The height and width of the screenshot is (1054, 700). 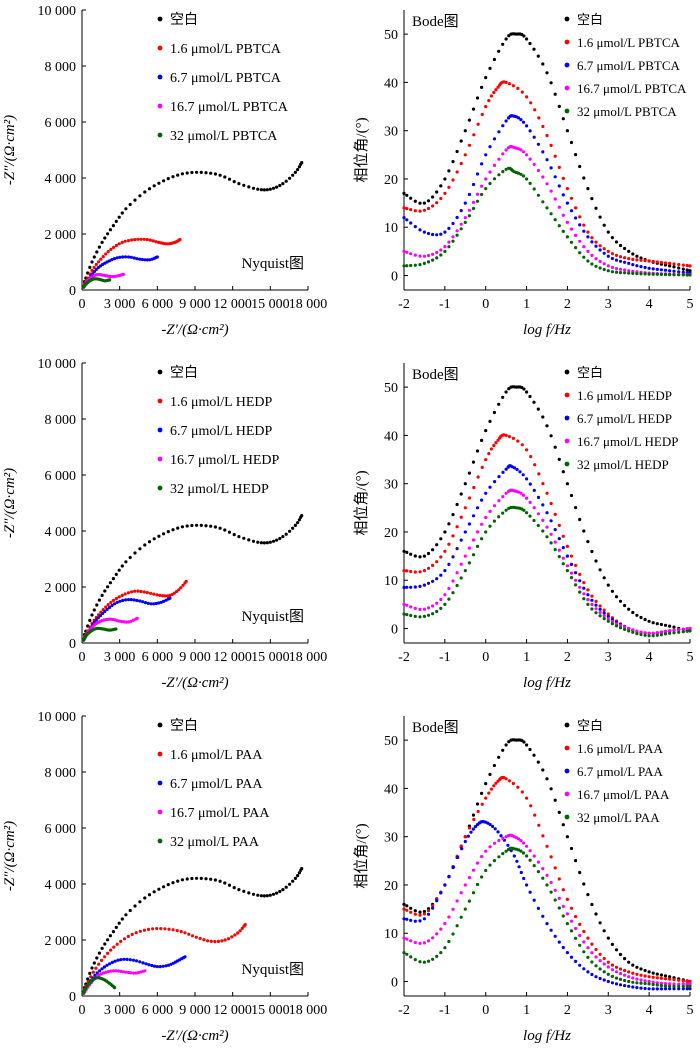 What do you see at coordinates (61, 235) in the screenshot?
I see `y-tick-label: 2 000` at bounding box center [61, 235].